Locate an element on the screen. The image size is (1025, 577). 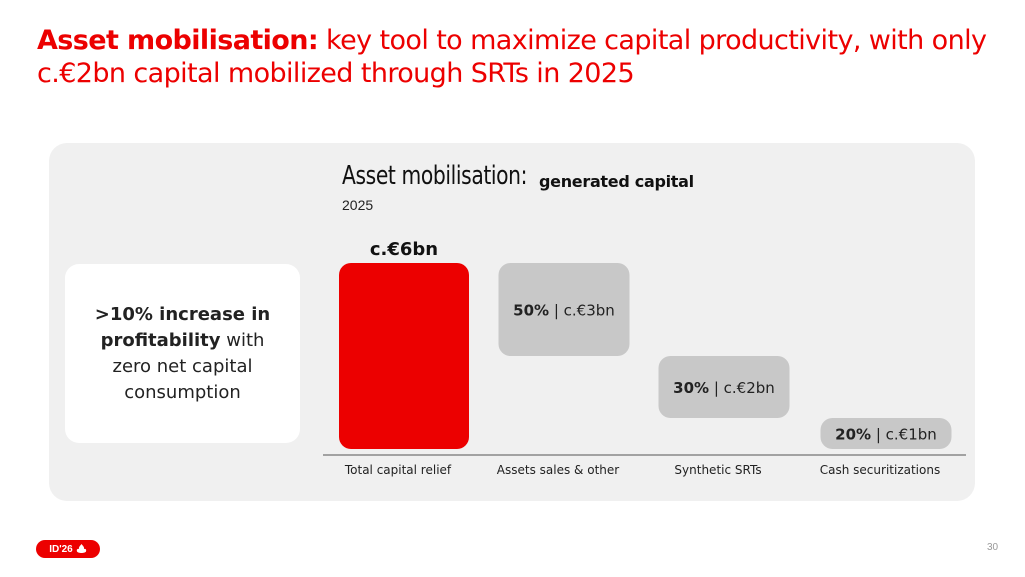
bar-value-label: 50% | c.€3bn is located at coordinates (564, 311).